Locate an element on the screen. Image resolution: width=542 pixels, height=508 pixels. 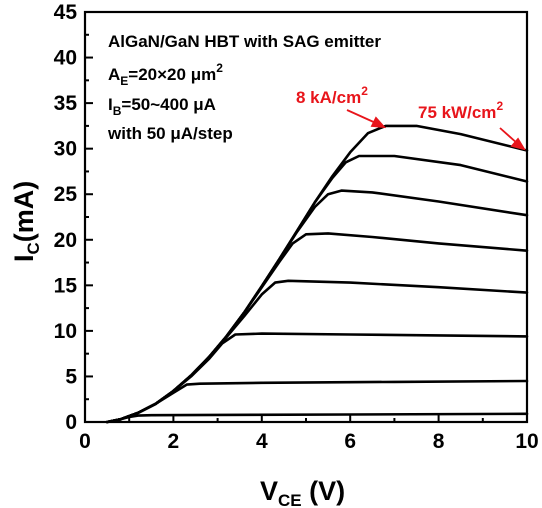
y-tick-label-9: 45 is located at coordinates (66, 12).